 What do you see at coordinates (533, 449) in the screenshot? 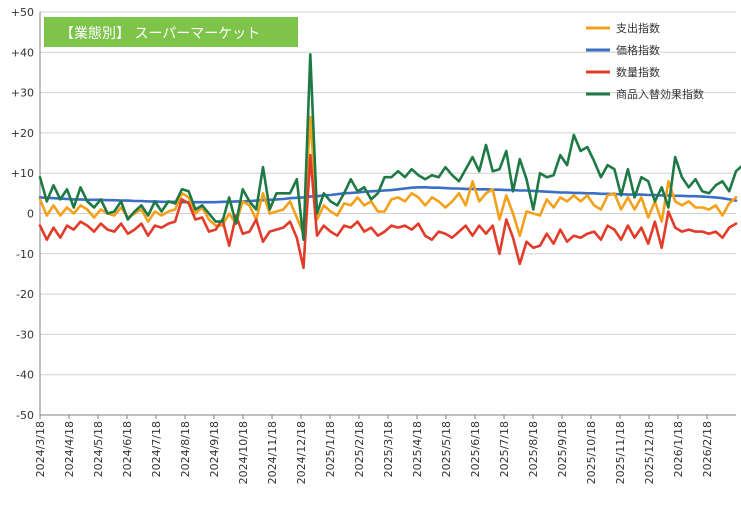
I see `x-tick-label: 2025/8/18` at bounding box center [533, 449].